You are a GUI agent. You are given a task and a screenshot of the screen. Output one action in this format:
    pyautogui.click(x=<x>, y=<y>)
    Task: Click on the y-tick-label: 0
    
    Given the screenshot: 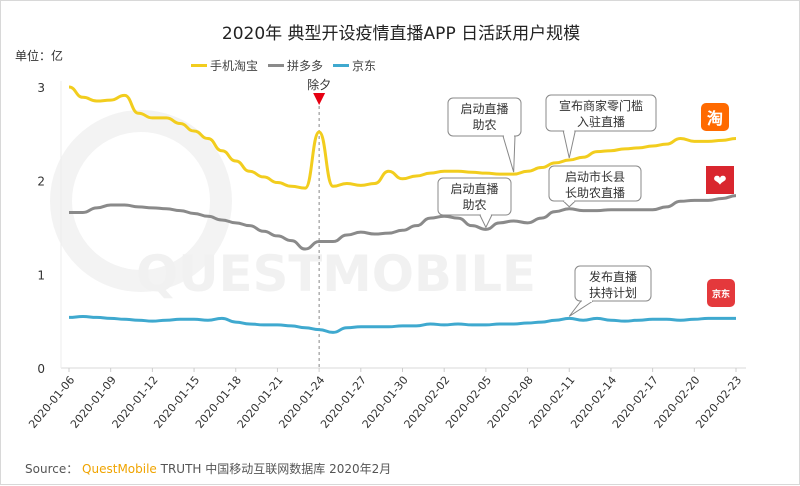 What is the action you would take?
    pyautogui.click(x=41, y=369)
    